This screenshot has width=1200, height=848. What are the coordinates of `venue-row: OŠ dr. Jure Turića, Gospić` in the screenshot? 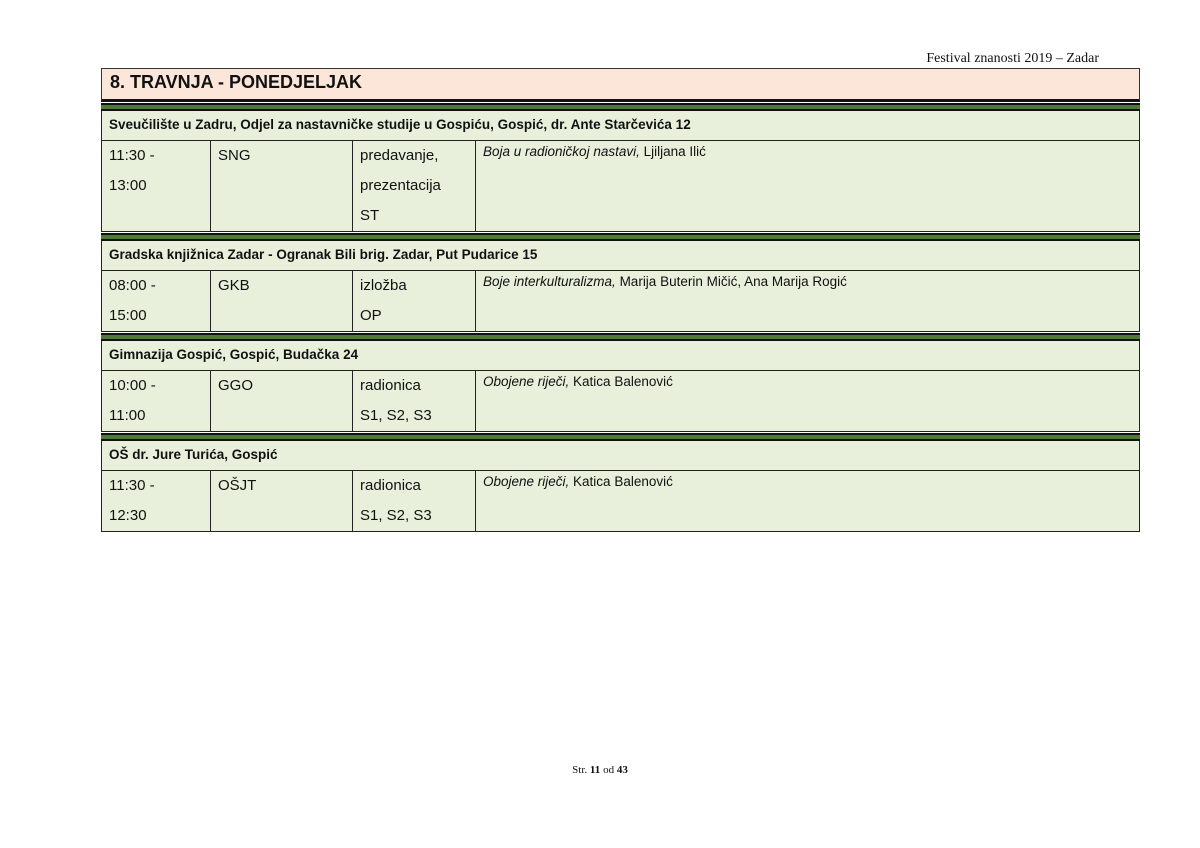 It's located at (620, 456).